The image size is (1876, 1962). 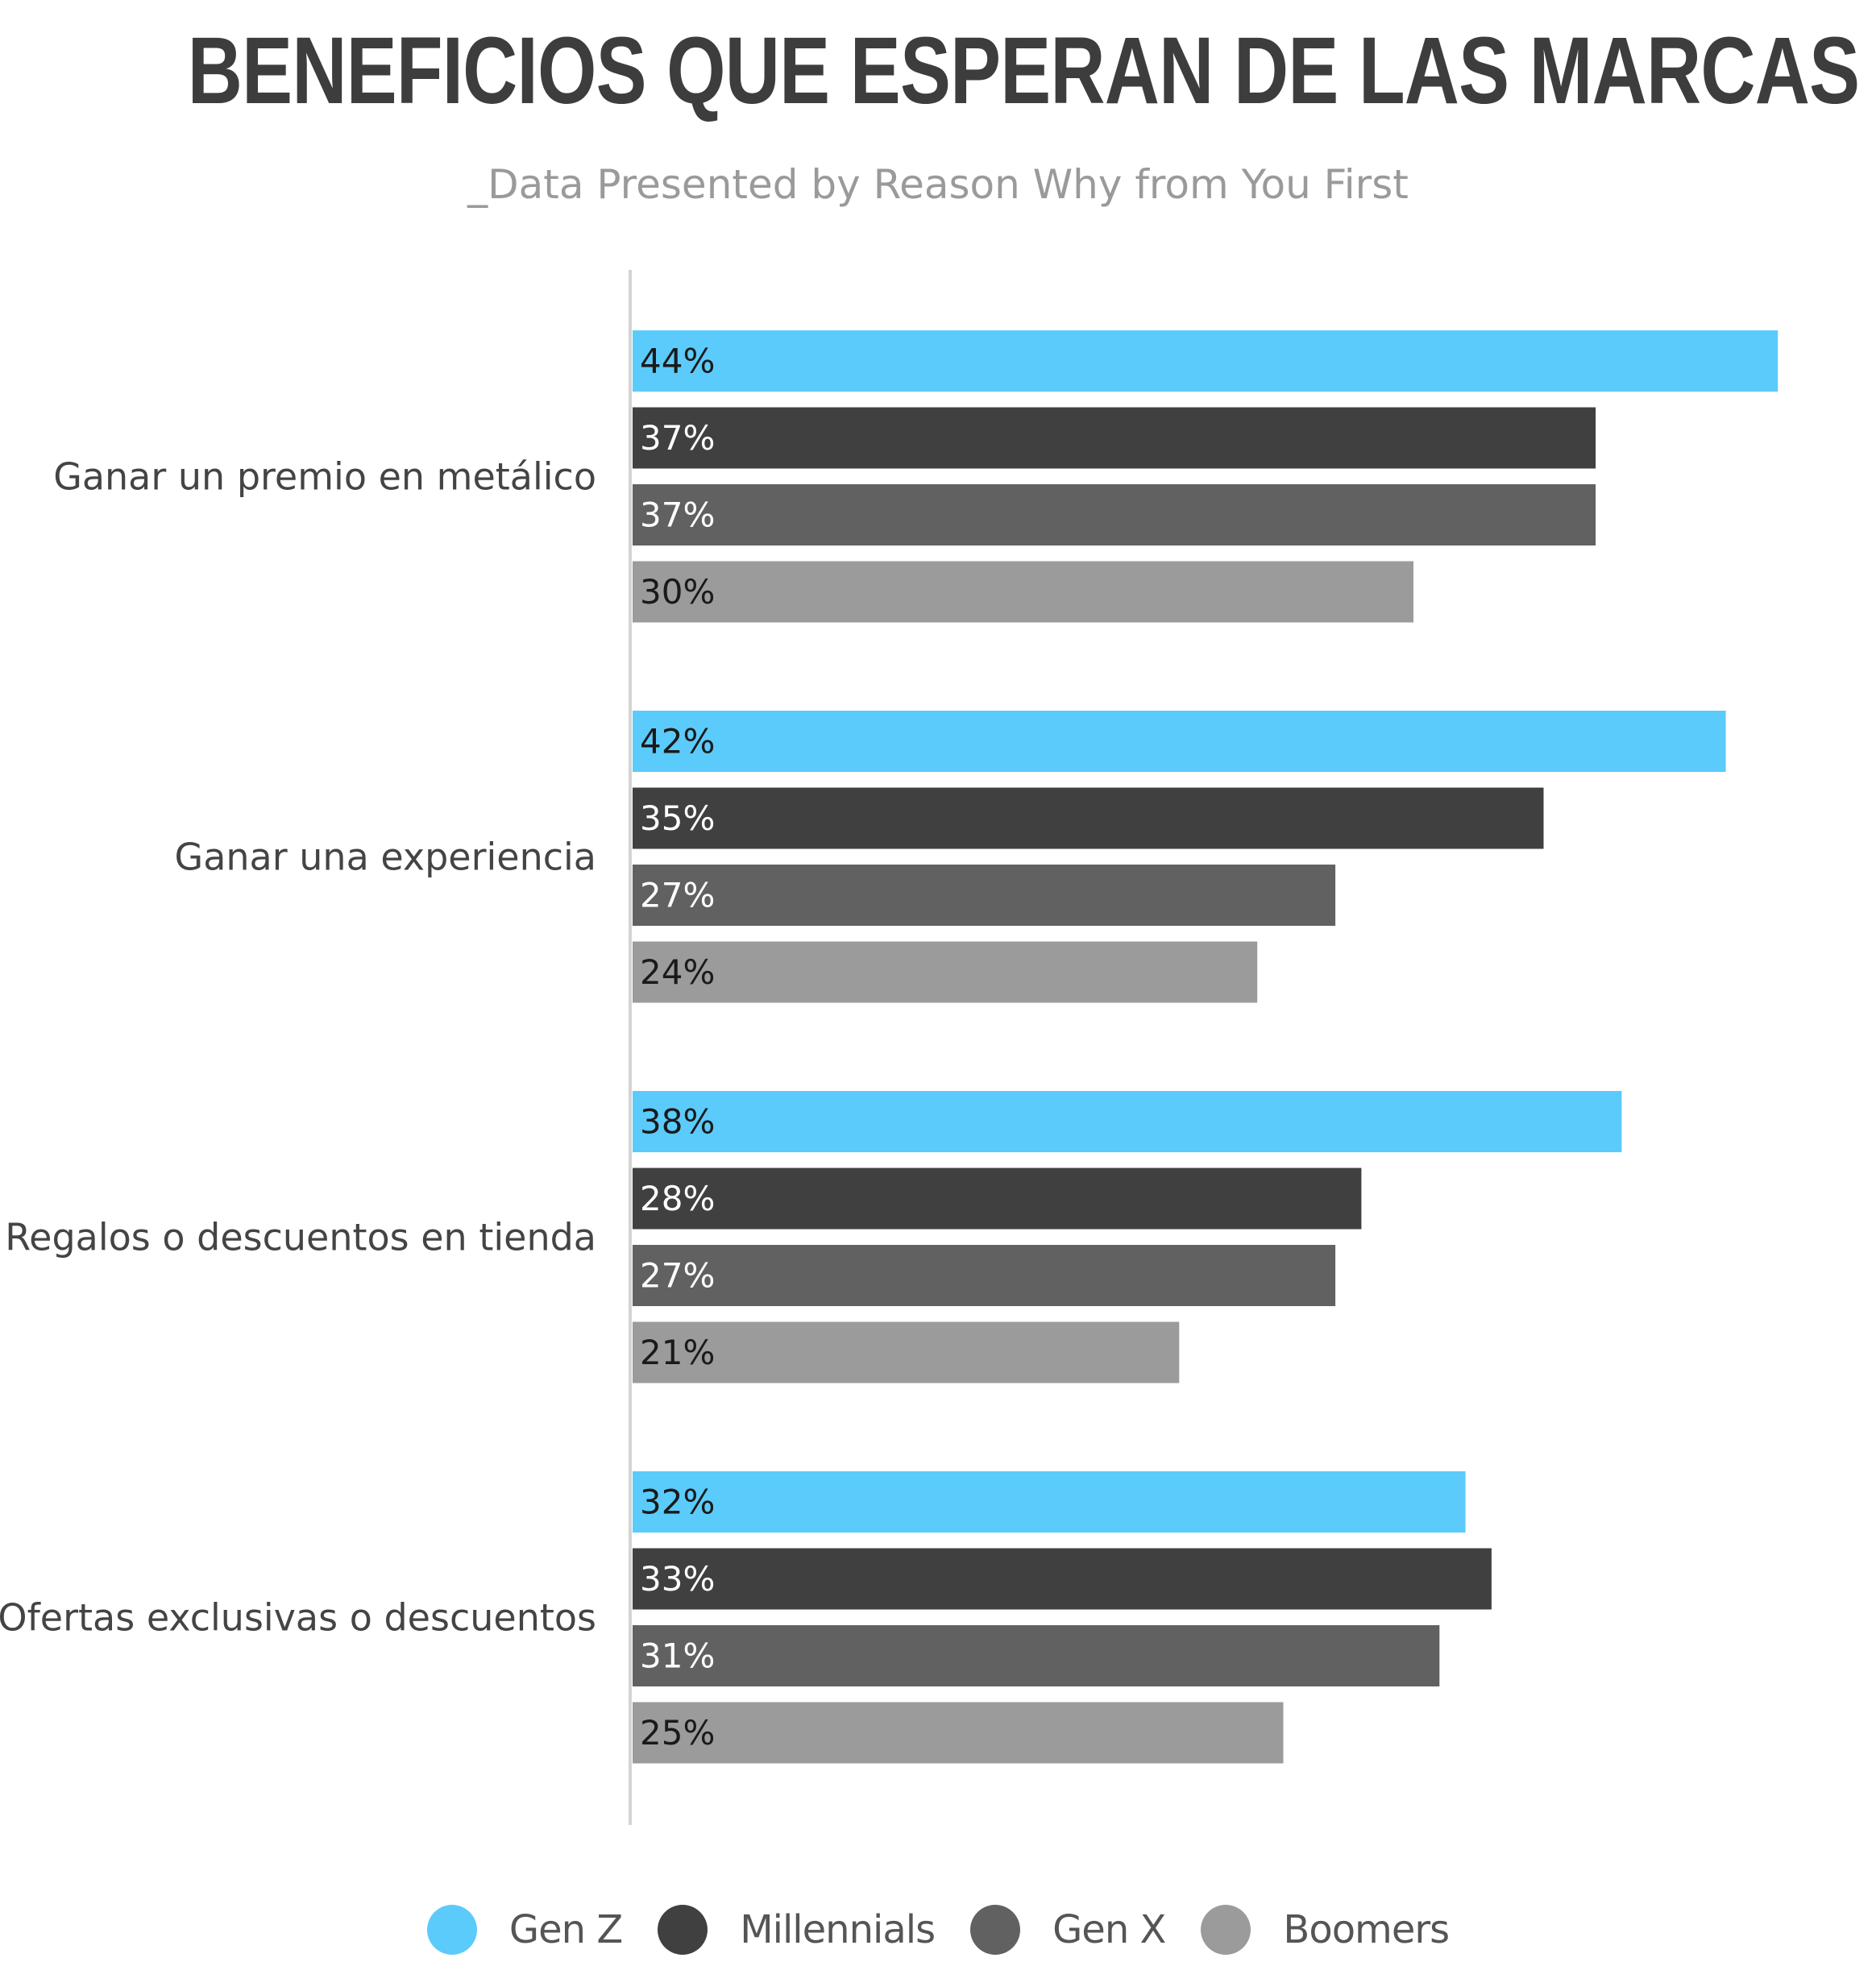 I want to click on data-label: 24%, so click(x=677, y=972).